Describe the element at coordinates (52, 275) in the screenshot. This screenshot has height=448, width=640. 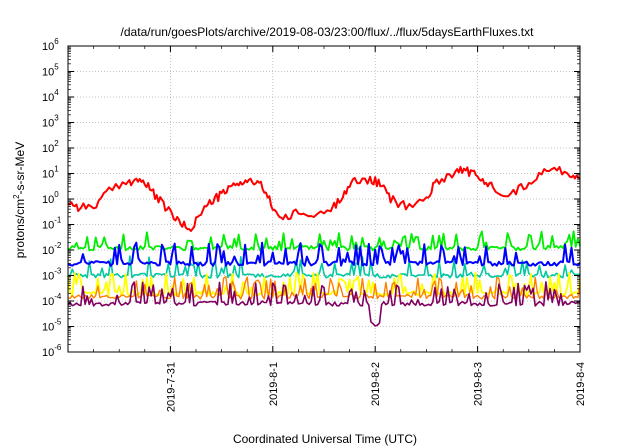
I see `y-tick-label: 10⁻³` at that location.